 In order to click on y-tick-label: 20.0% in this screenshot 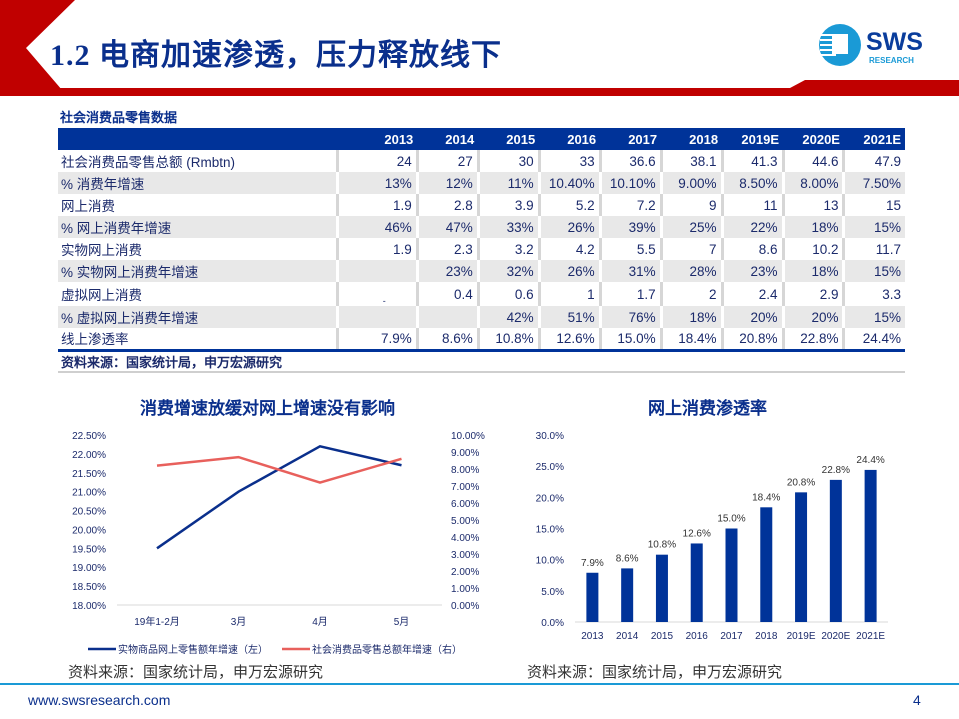, I will do `click(550, 498)`.